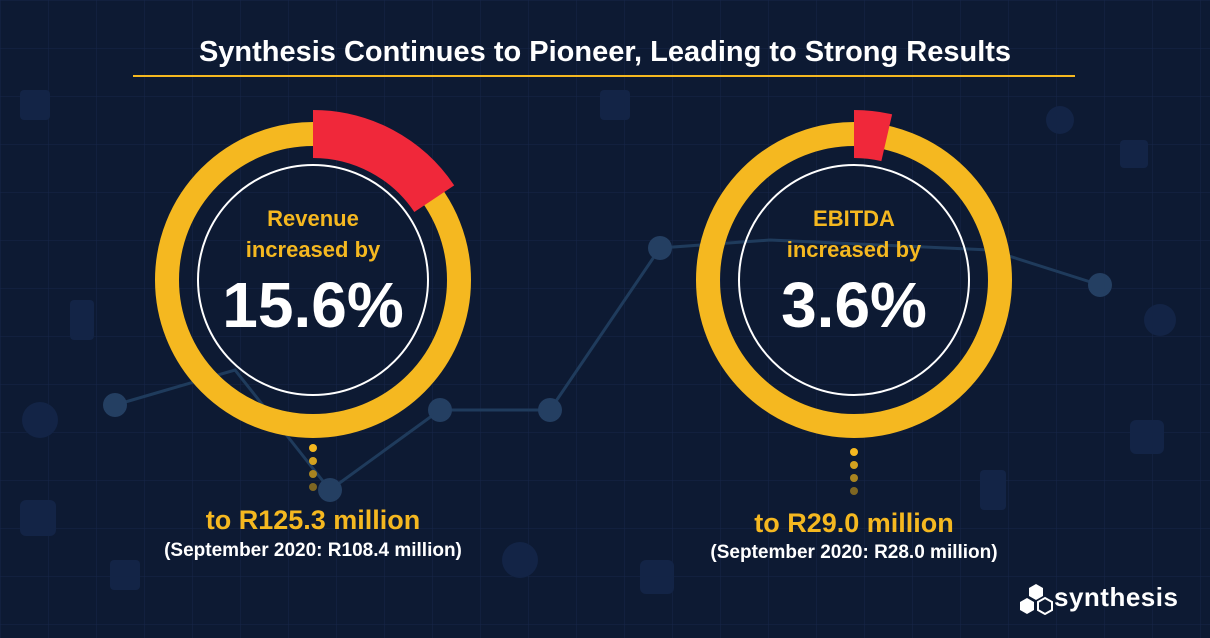 This screenshot has width=1210, height=638. Describe the element at coordinates (854, 305) in the screenshot. I see `ebitda-value: 3.6%` at that location.